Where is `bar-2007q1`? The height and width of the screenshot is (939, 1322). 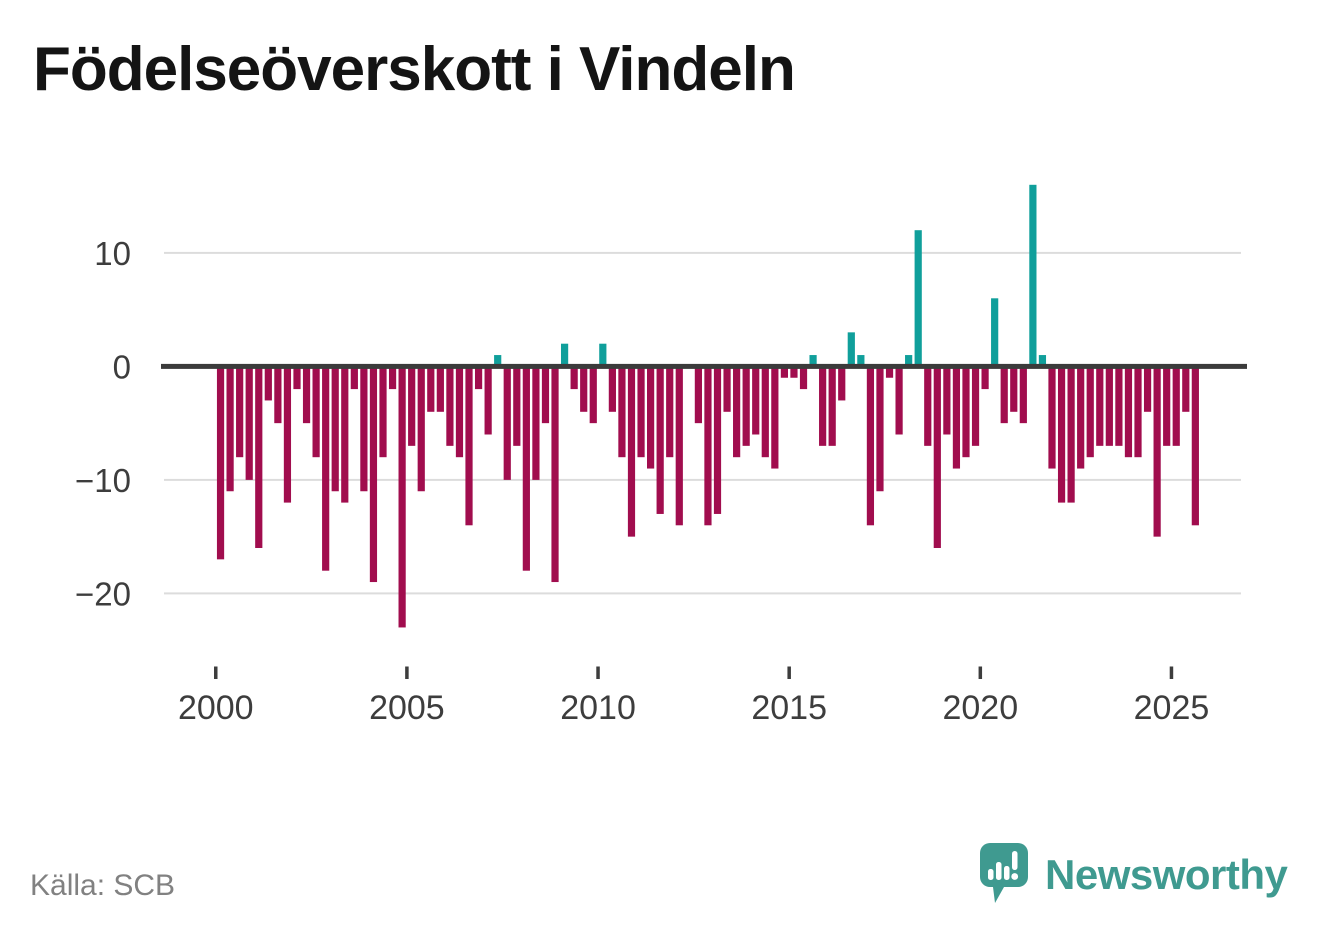 bar-2007q1 is located at coordinates (488, 400).